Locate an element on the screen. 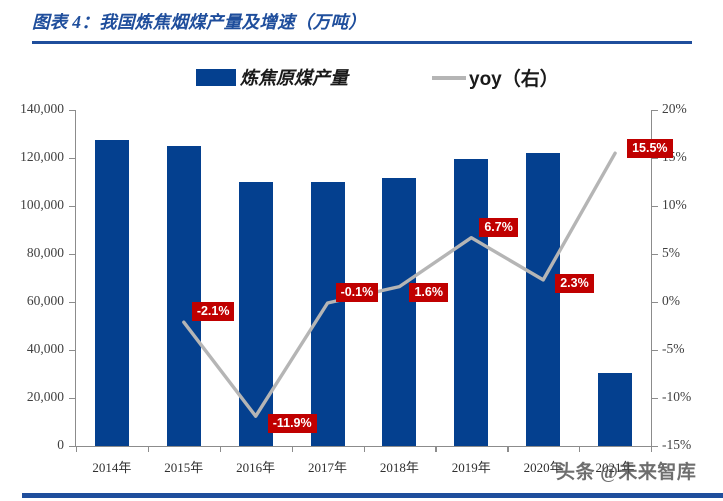  y-axis-left-line is located at coordinates (76, 278).